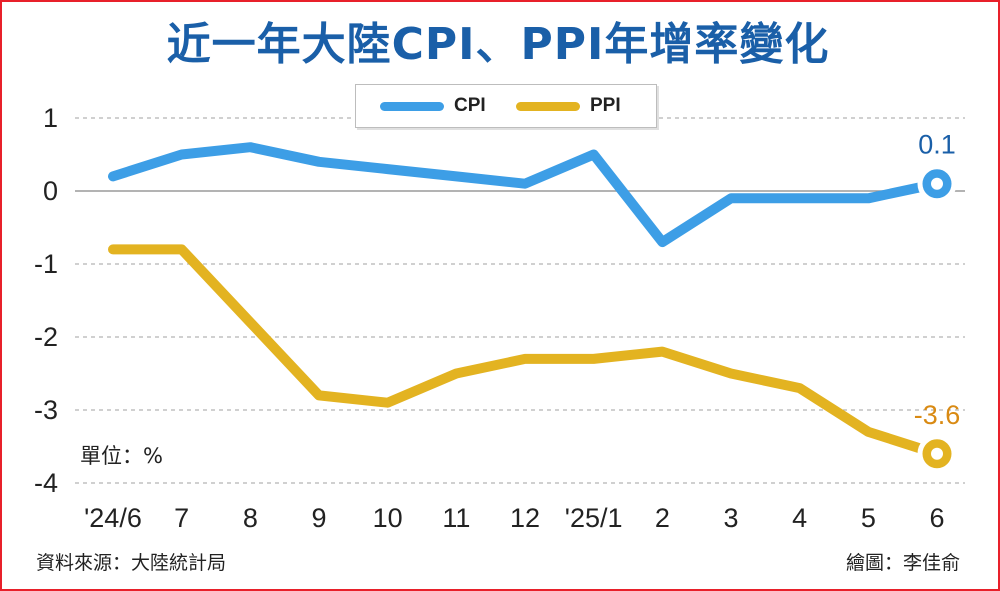 Image resolution: width=1000 pixels, height=591 pixels. What do you see at coordinates (525, 518) in the screenshot?
I see `x-tick-label: 12` at bounding box center [525, 518].